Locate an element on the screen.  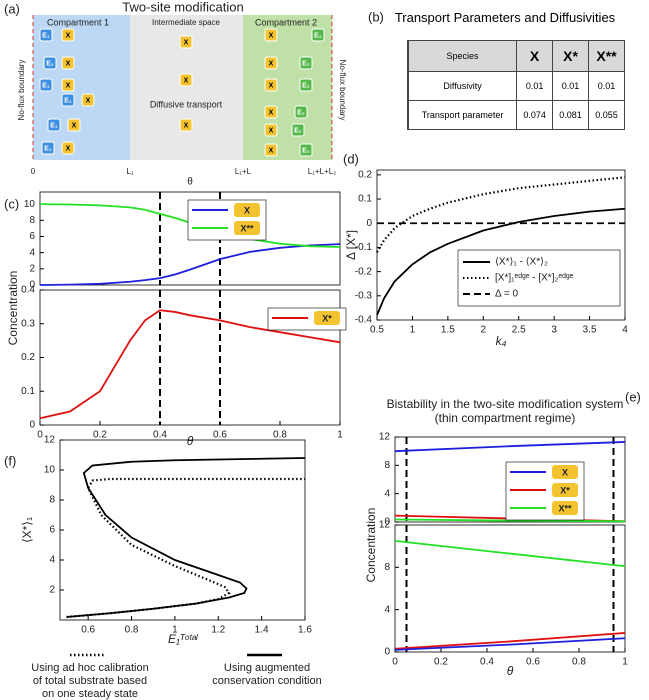
table-row: Transport parameter 0.074 0.081 0.055 is located at coordinates (516, 115).